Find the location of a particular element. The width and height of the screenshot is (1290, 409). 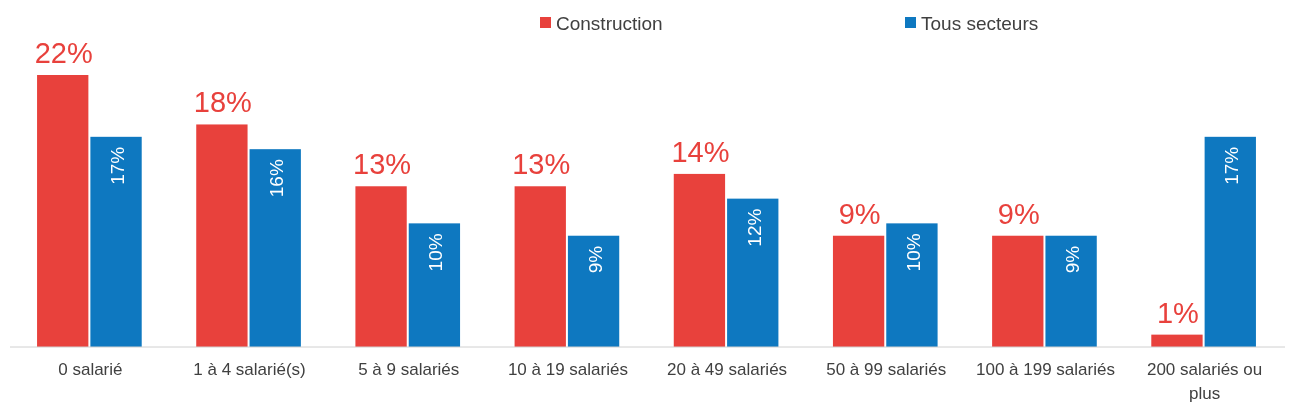

data-label: 16% is located at coordinates (277, 178).